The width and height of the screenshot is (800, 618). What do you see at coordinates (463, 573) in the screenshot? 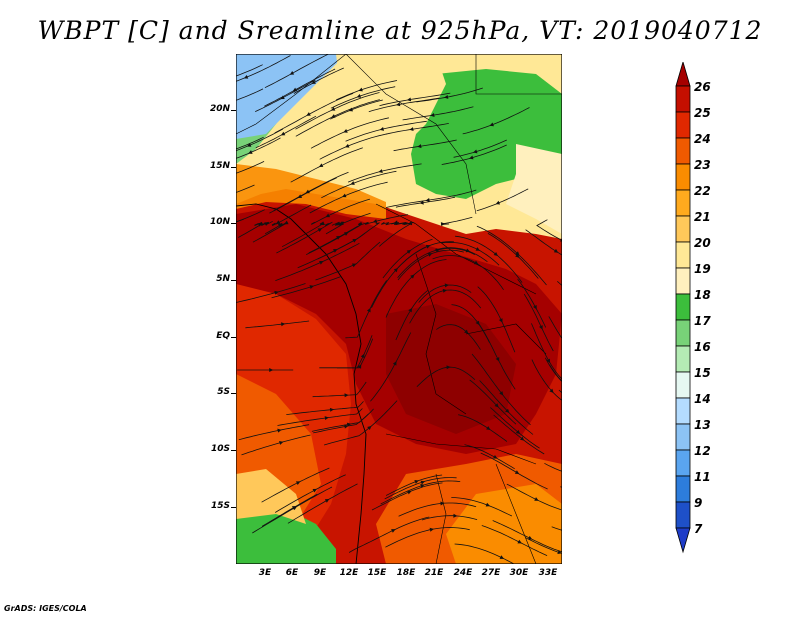
I see `lon-label-24e: 24E` at bounding box center [463, 573].